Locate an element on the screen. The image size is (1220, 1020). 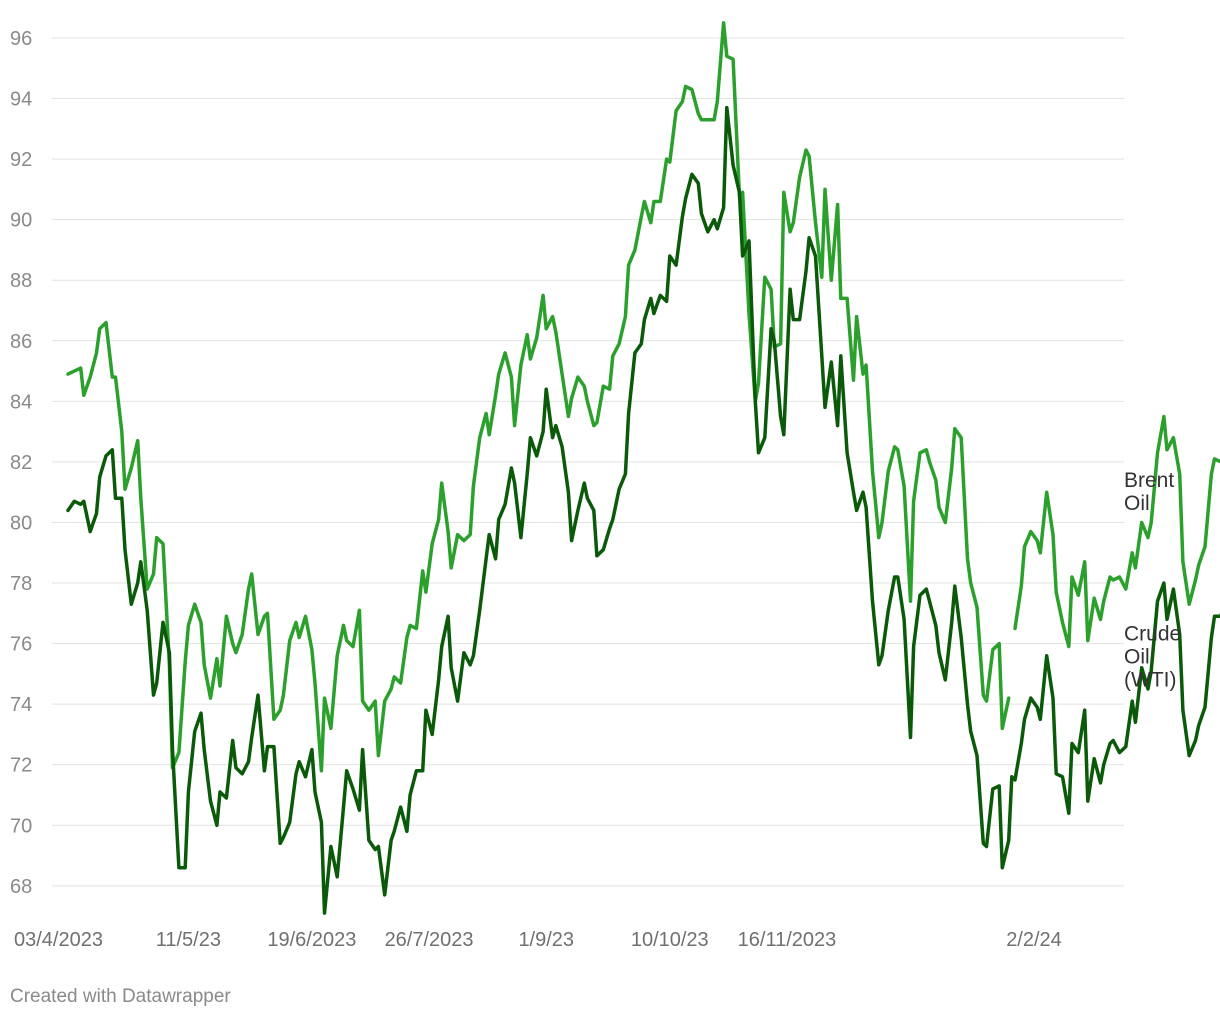
series-label-wti: Crude Oil (WTI) is located at coordinates (1152, 656).